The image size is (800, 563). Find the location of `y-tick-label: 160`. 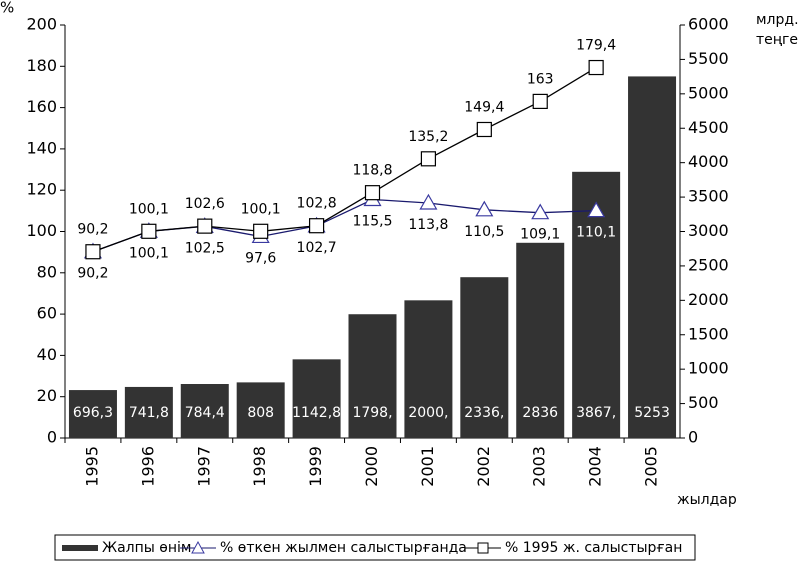

y-tick-label: 160 is located at coordinates (41, 106).